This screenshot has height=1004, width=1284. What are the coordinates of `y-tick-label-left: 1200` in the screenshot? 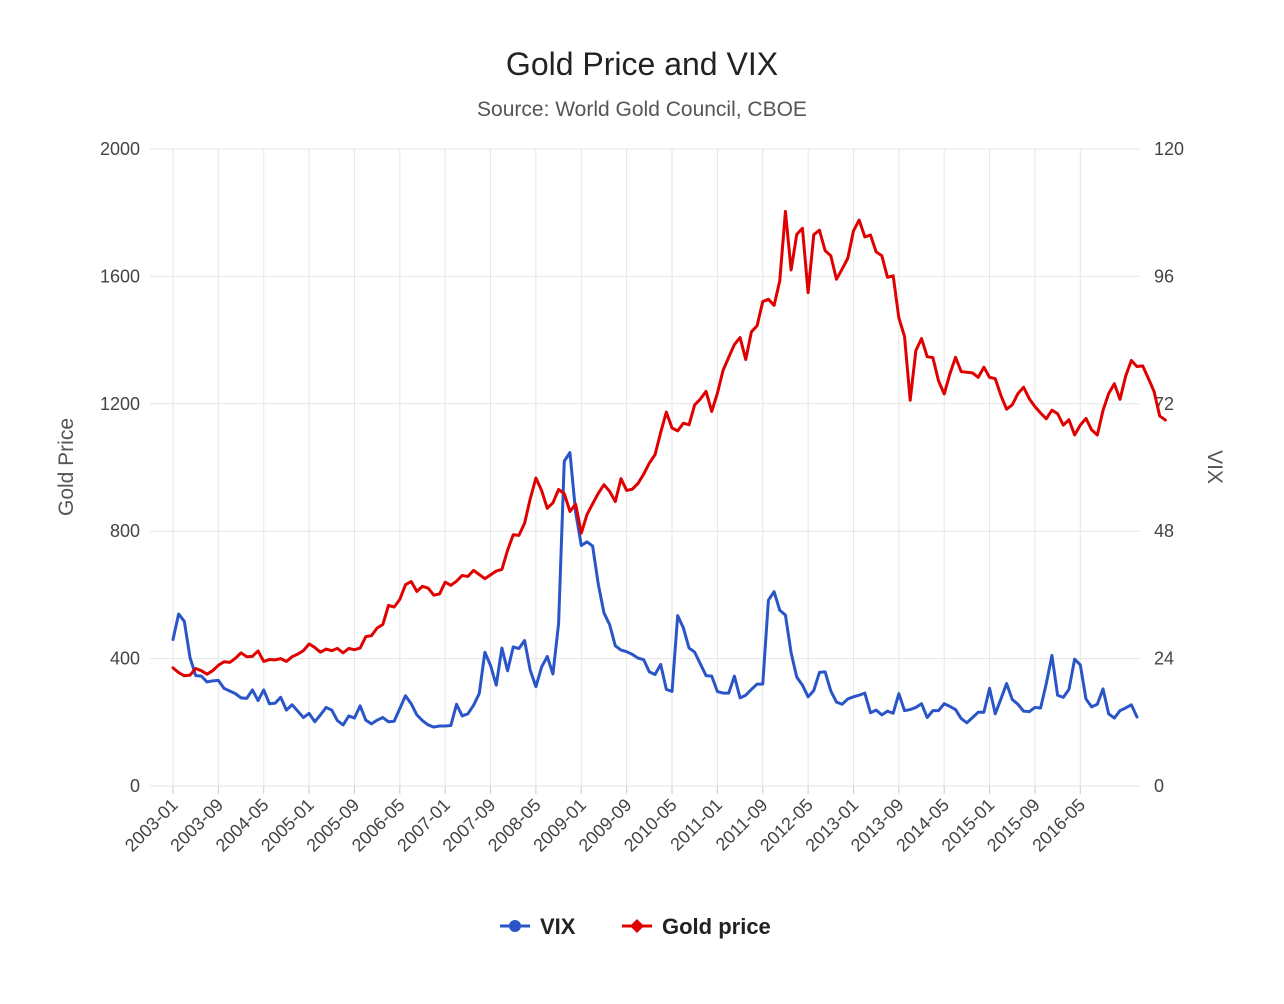 It's located at (120, 404).